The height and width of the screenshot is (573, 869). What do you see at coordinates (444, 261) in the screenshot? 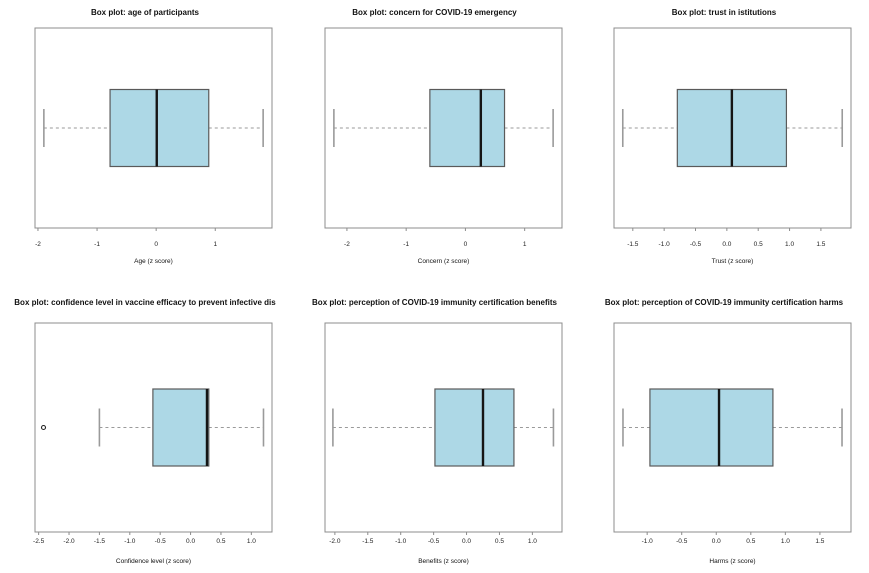
I see `x-axis-label: Concern (z score)` at bounding box center [444, 261].